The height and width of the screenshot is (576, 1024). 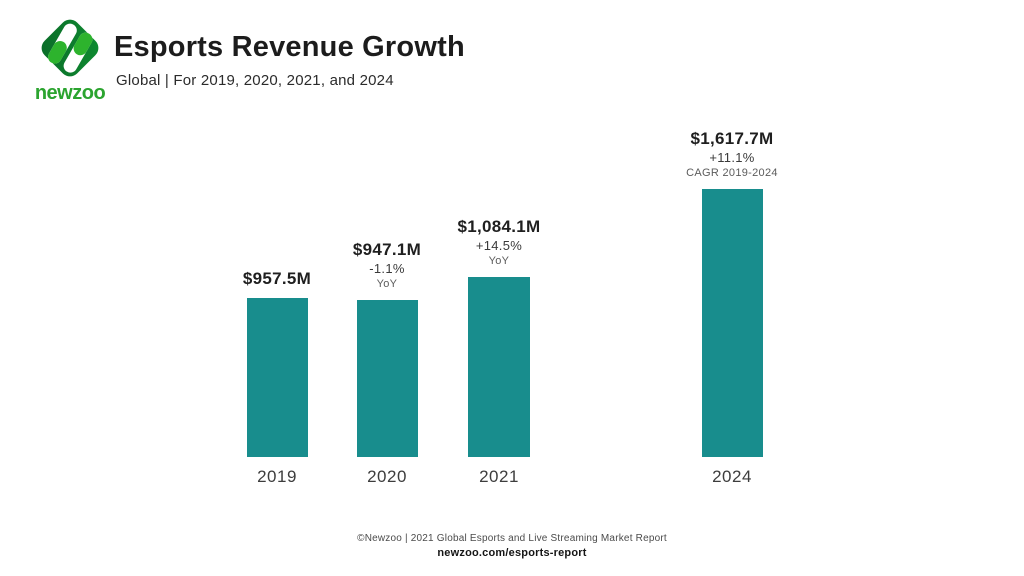 I want to click on bar-year-label: 2020, so click(x=387, y=476).